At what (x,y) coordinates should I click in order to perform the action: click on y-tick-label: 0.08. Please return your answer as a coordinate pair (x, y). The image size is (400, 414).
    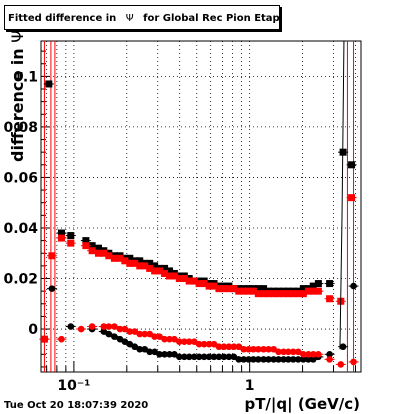
    Looking at the image, I should click on (20, 128).